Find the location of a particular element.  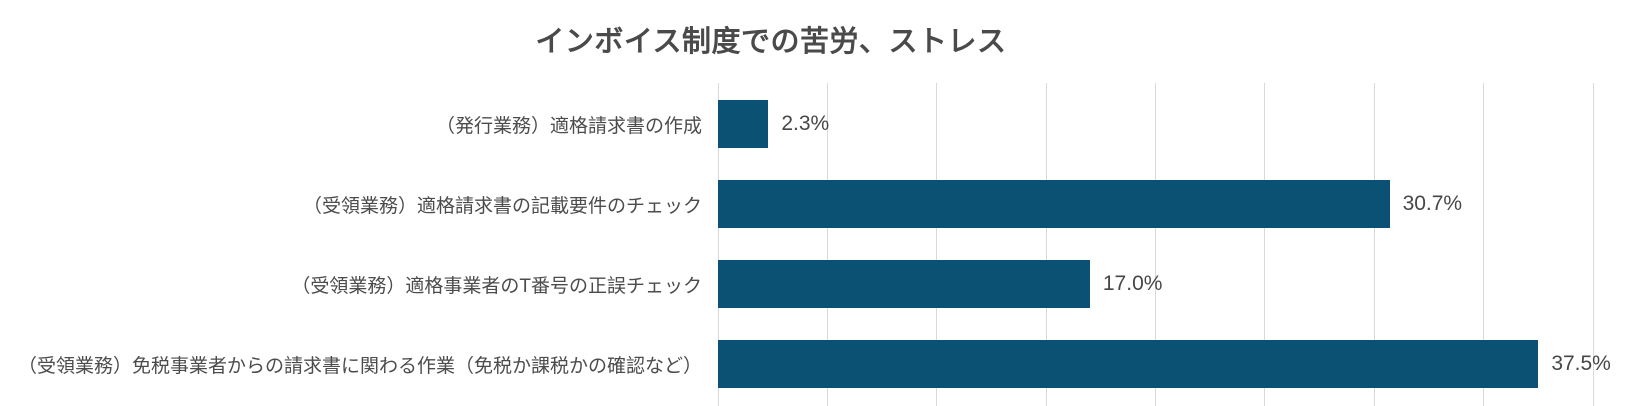

category-label: （受領業務）免税事業者からの請求書に関わる作業（免税か課税かの確認など） is located at coordinates (359, 366).